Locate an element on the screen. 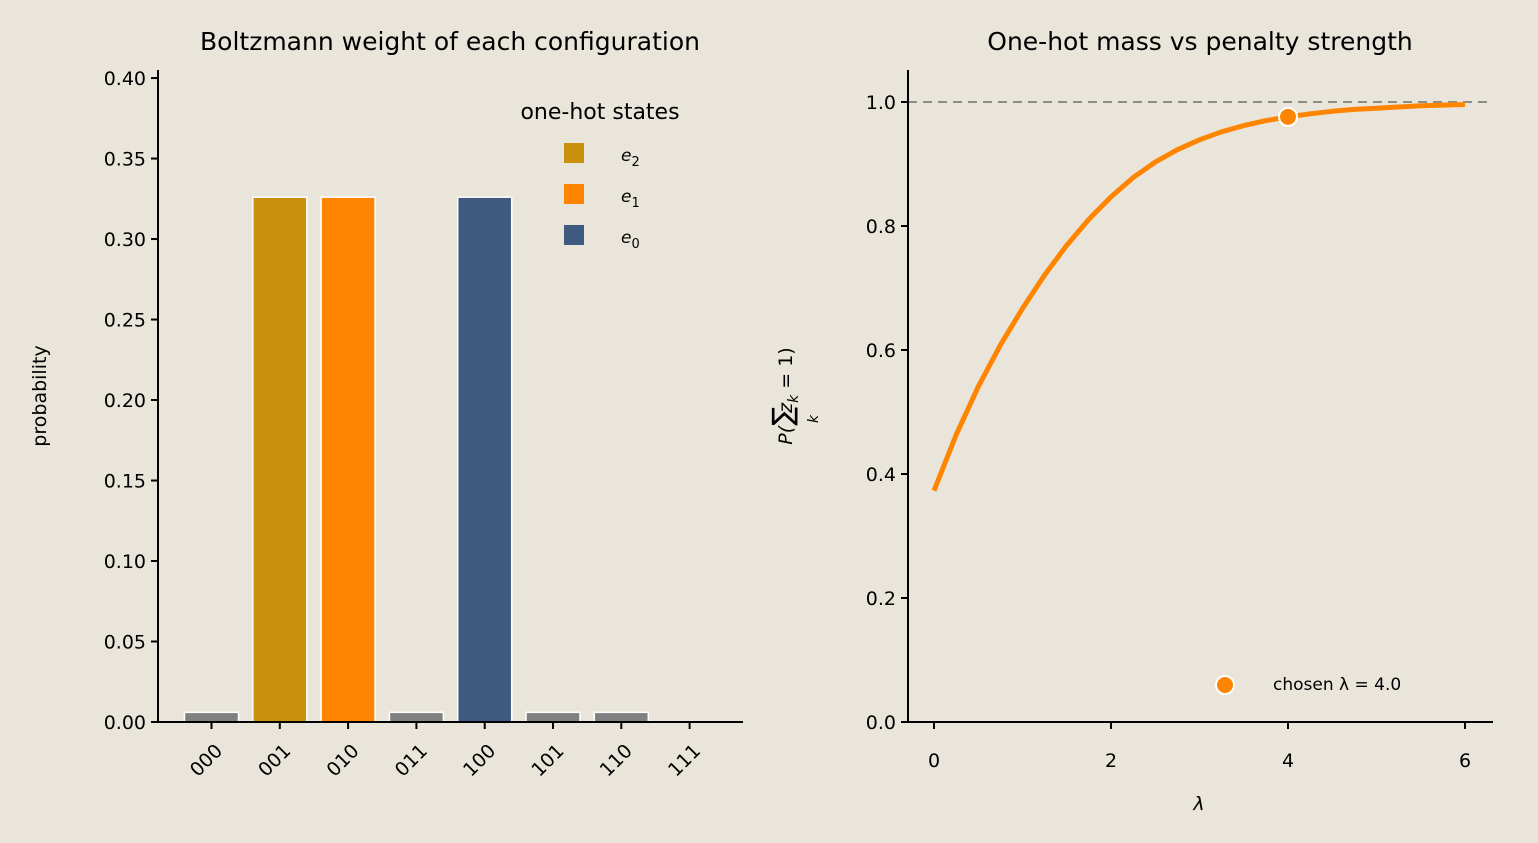 This screenshot has height=843, width=1538. line-y-tick-label: 0.6 is located at coordinates (881, 351).